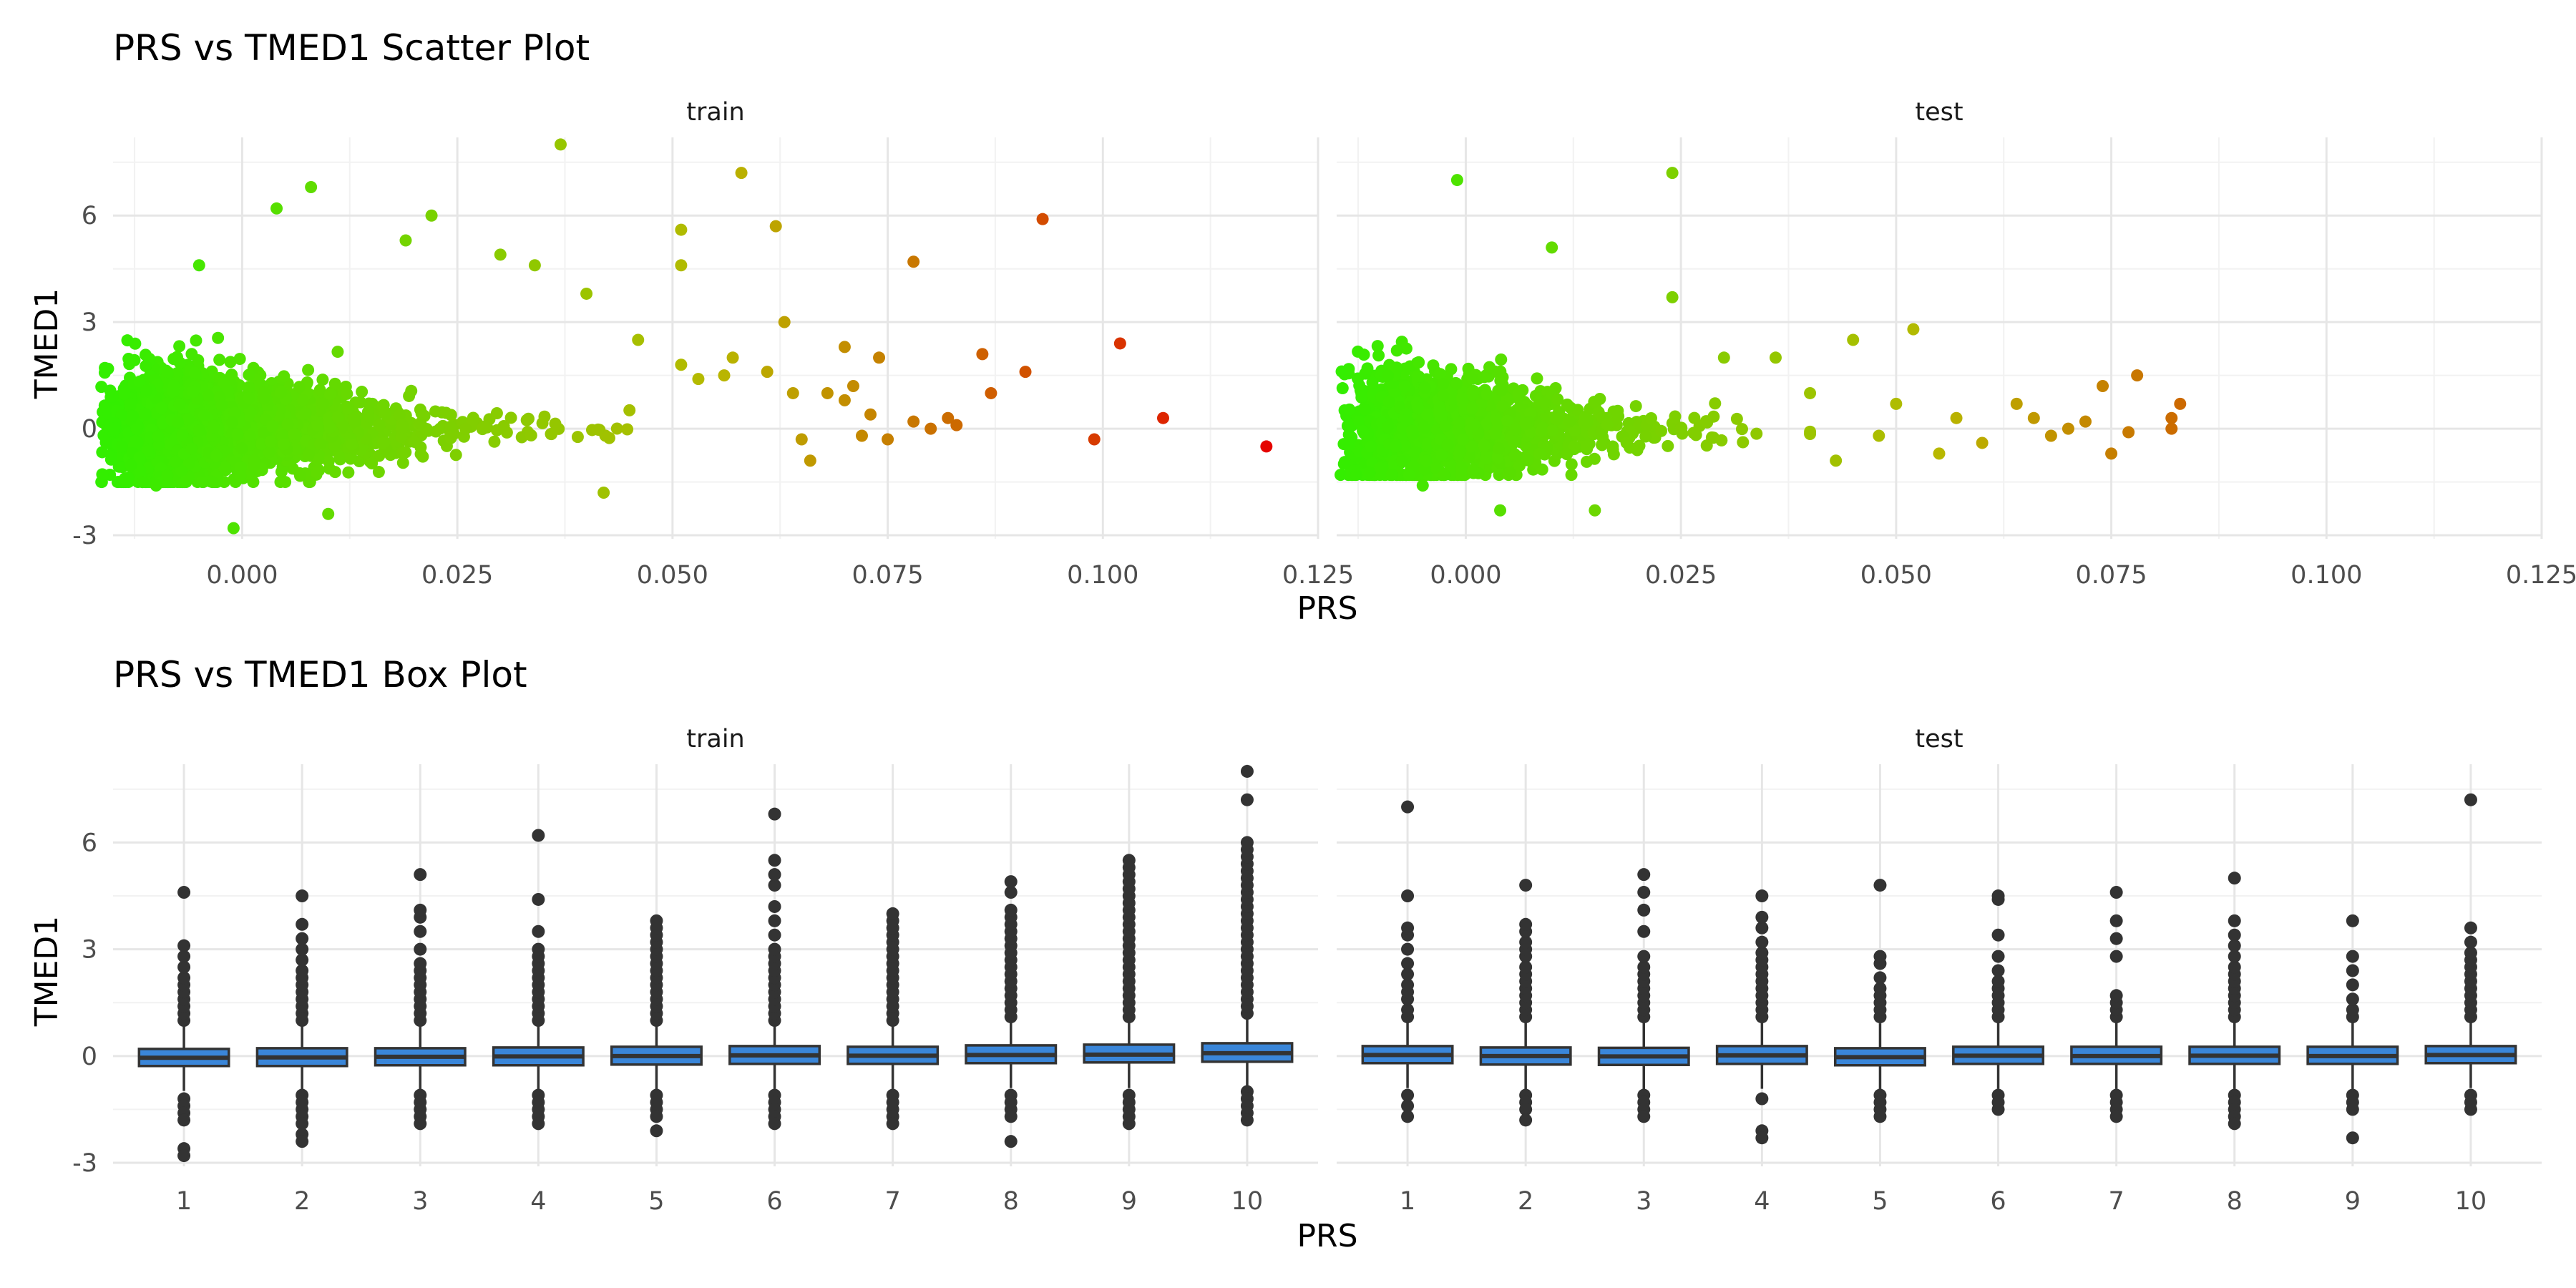 This screenshot has height=1288, width=2576. Describe the element at coordinates (89, 429) in the screenshot. I see `y-tick-label: 0` at that location.